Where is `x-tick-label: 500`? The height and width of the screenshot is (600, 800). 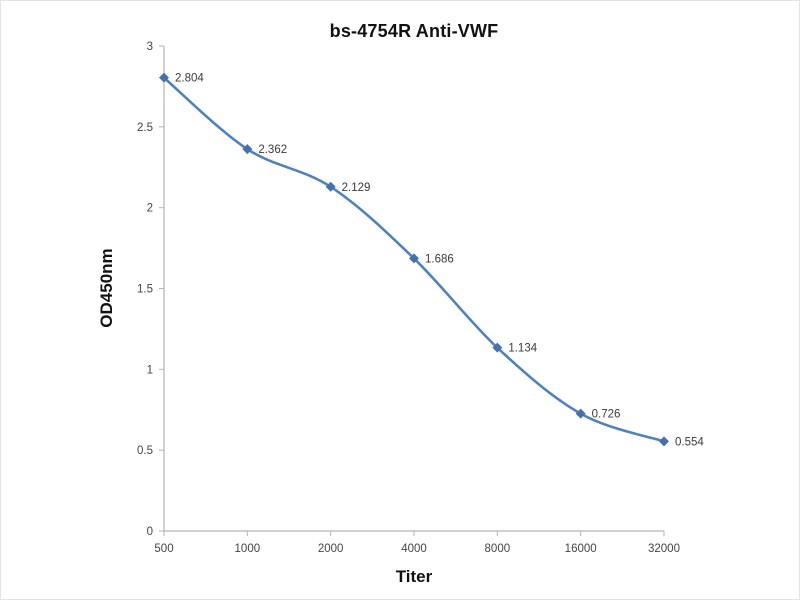 x-tick-label: 500 is located at coordinates (163, 549).